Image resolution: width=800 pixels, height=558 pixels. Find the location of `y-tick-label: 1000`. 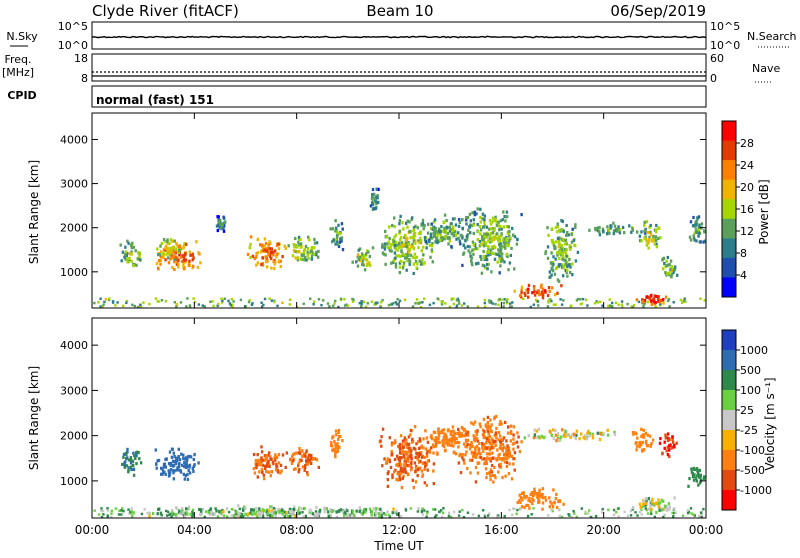

y-tick-label: 1000 is located at coordinates (74, 272).